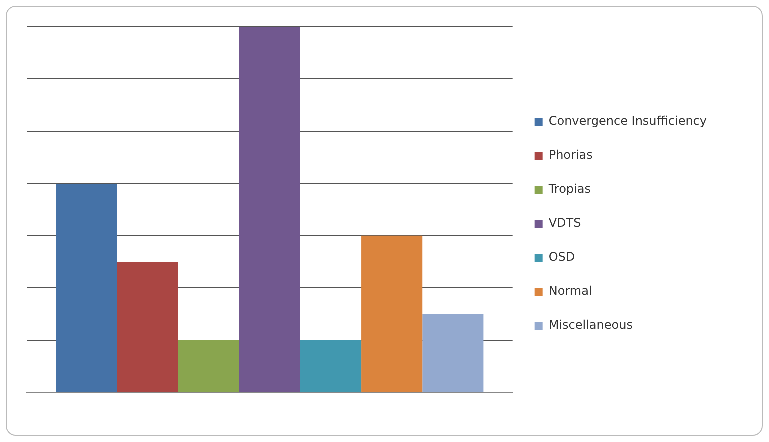 Image resolution: width=769 pixels, height=442 pixels. What do you see at coordinates (570, 155) in the screenshot?
I see `legend-label: Phorias` at bounding box center [570, 155].